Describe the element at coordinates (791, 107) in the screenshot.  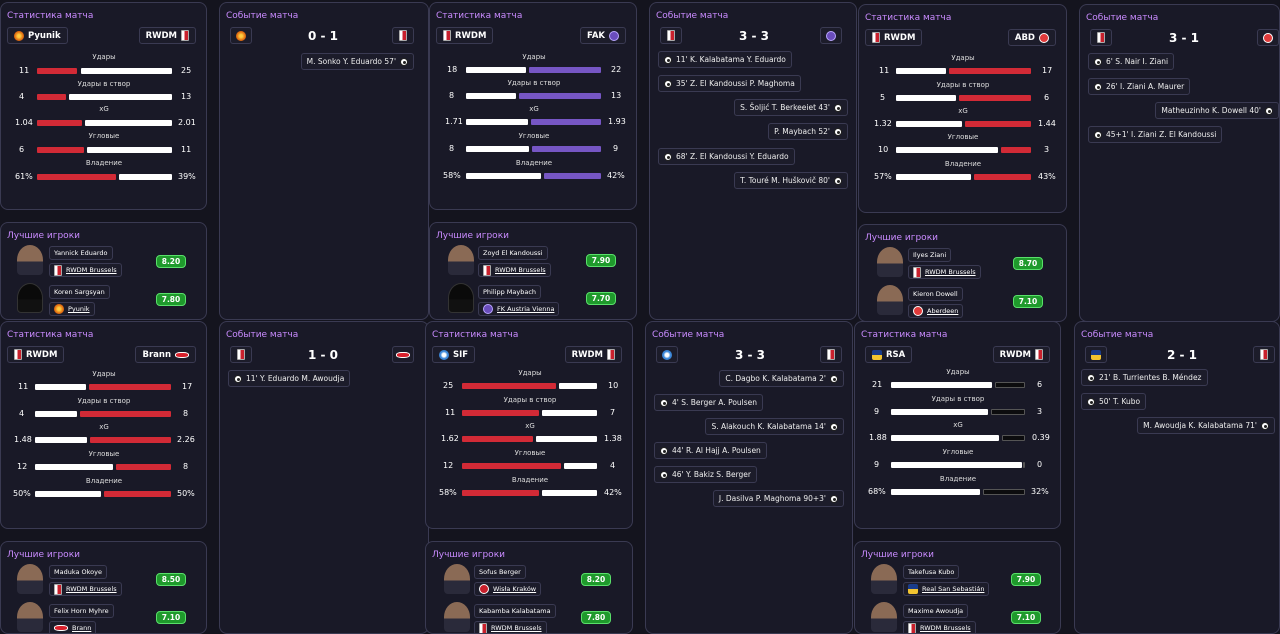
I see `match-event: S. Šoljić T. Berkeeiet 43'` at that location.